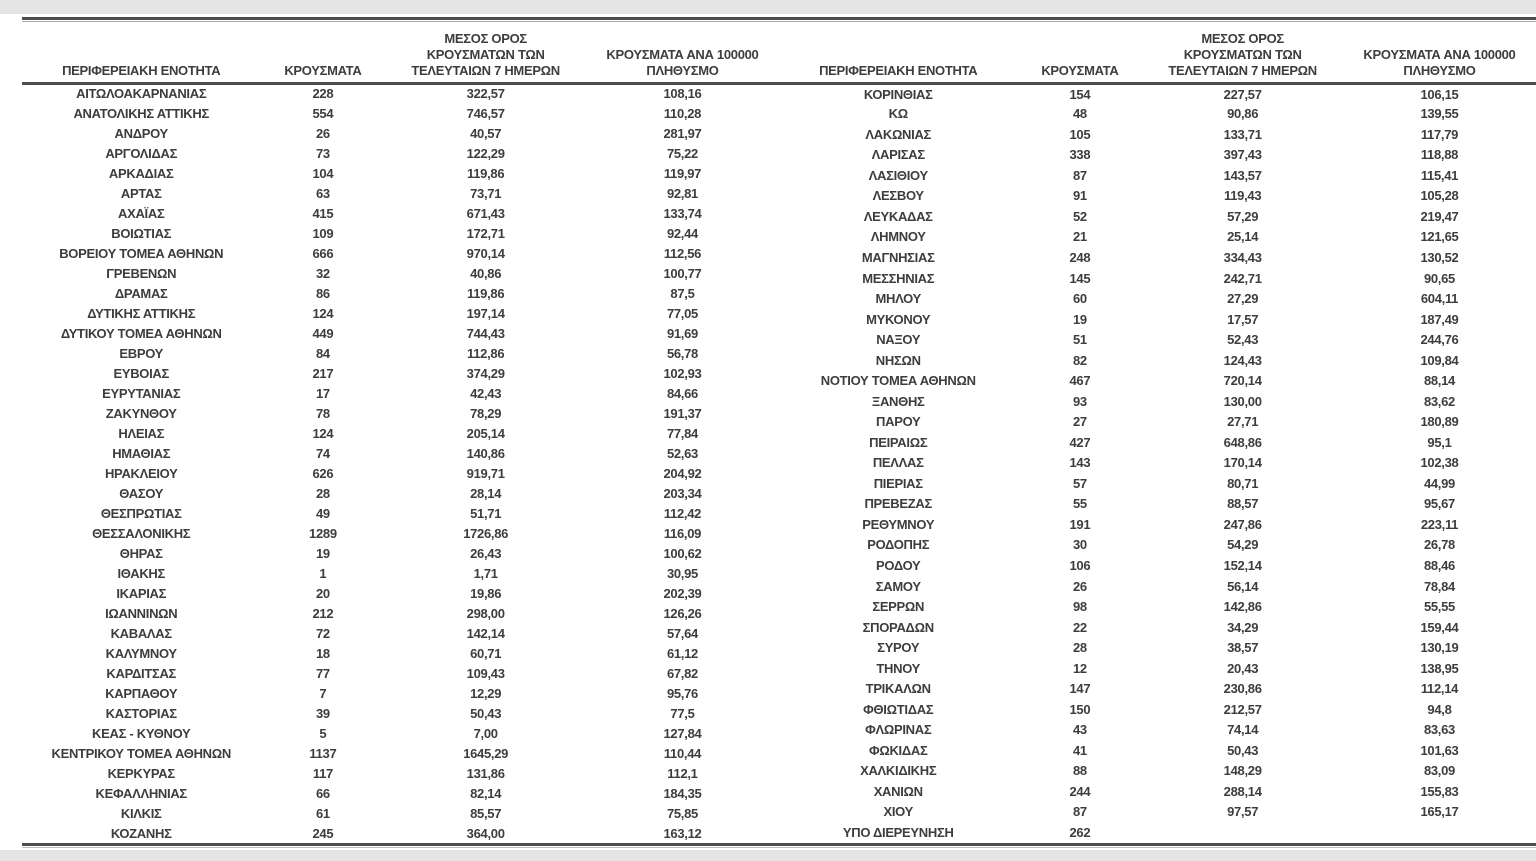 The image size is (1536, 861). What do you see at coordinates (682, 233) in the screenshot?
I see `cell-per100k: 92,44` at bounding box center [682, 233].